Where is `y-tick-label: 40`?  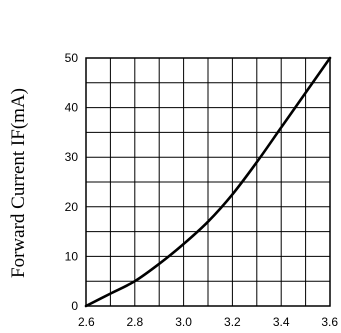 y-tick-label: 40 is located at coordinates (72, 108).